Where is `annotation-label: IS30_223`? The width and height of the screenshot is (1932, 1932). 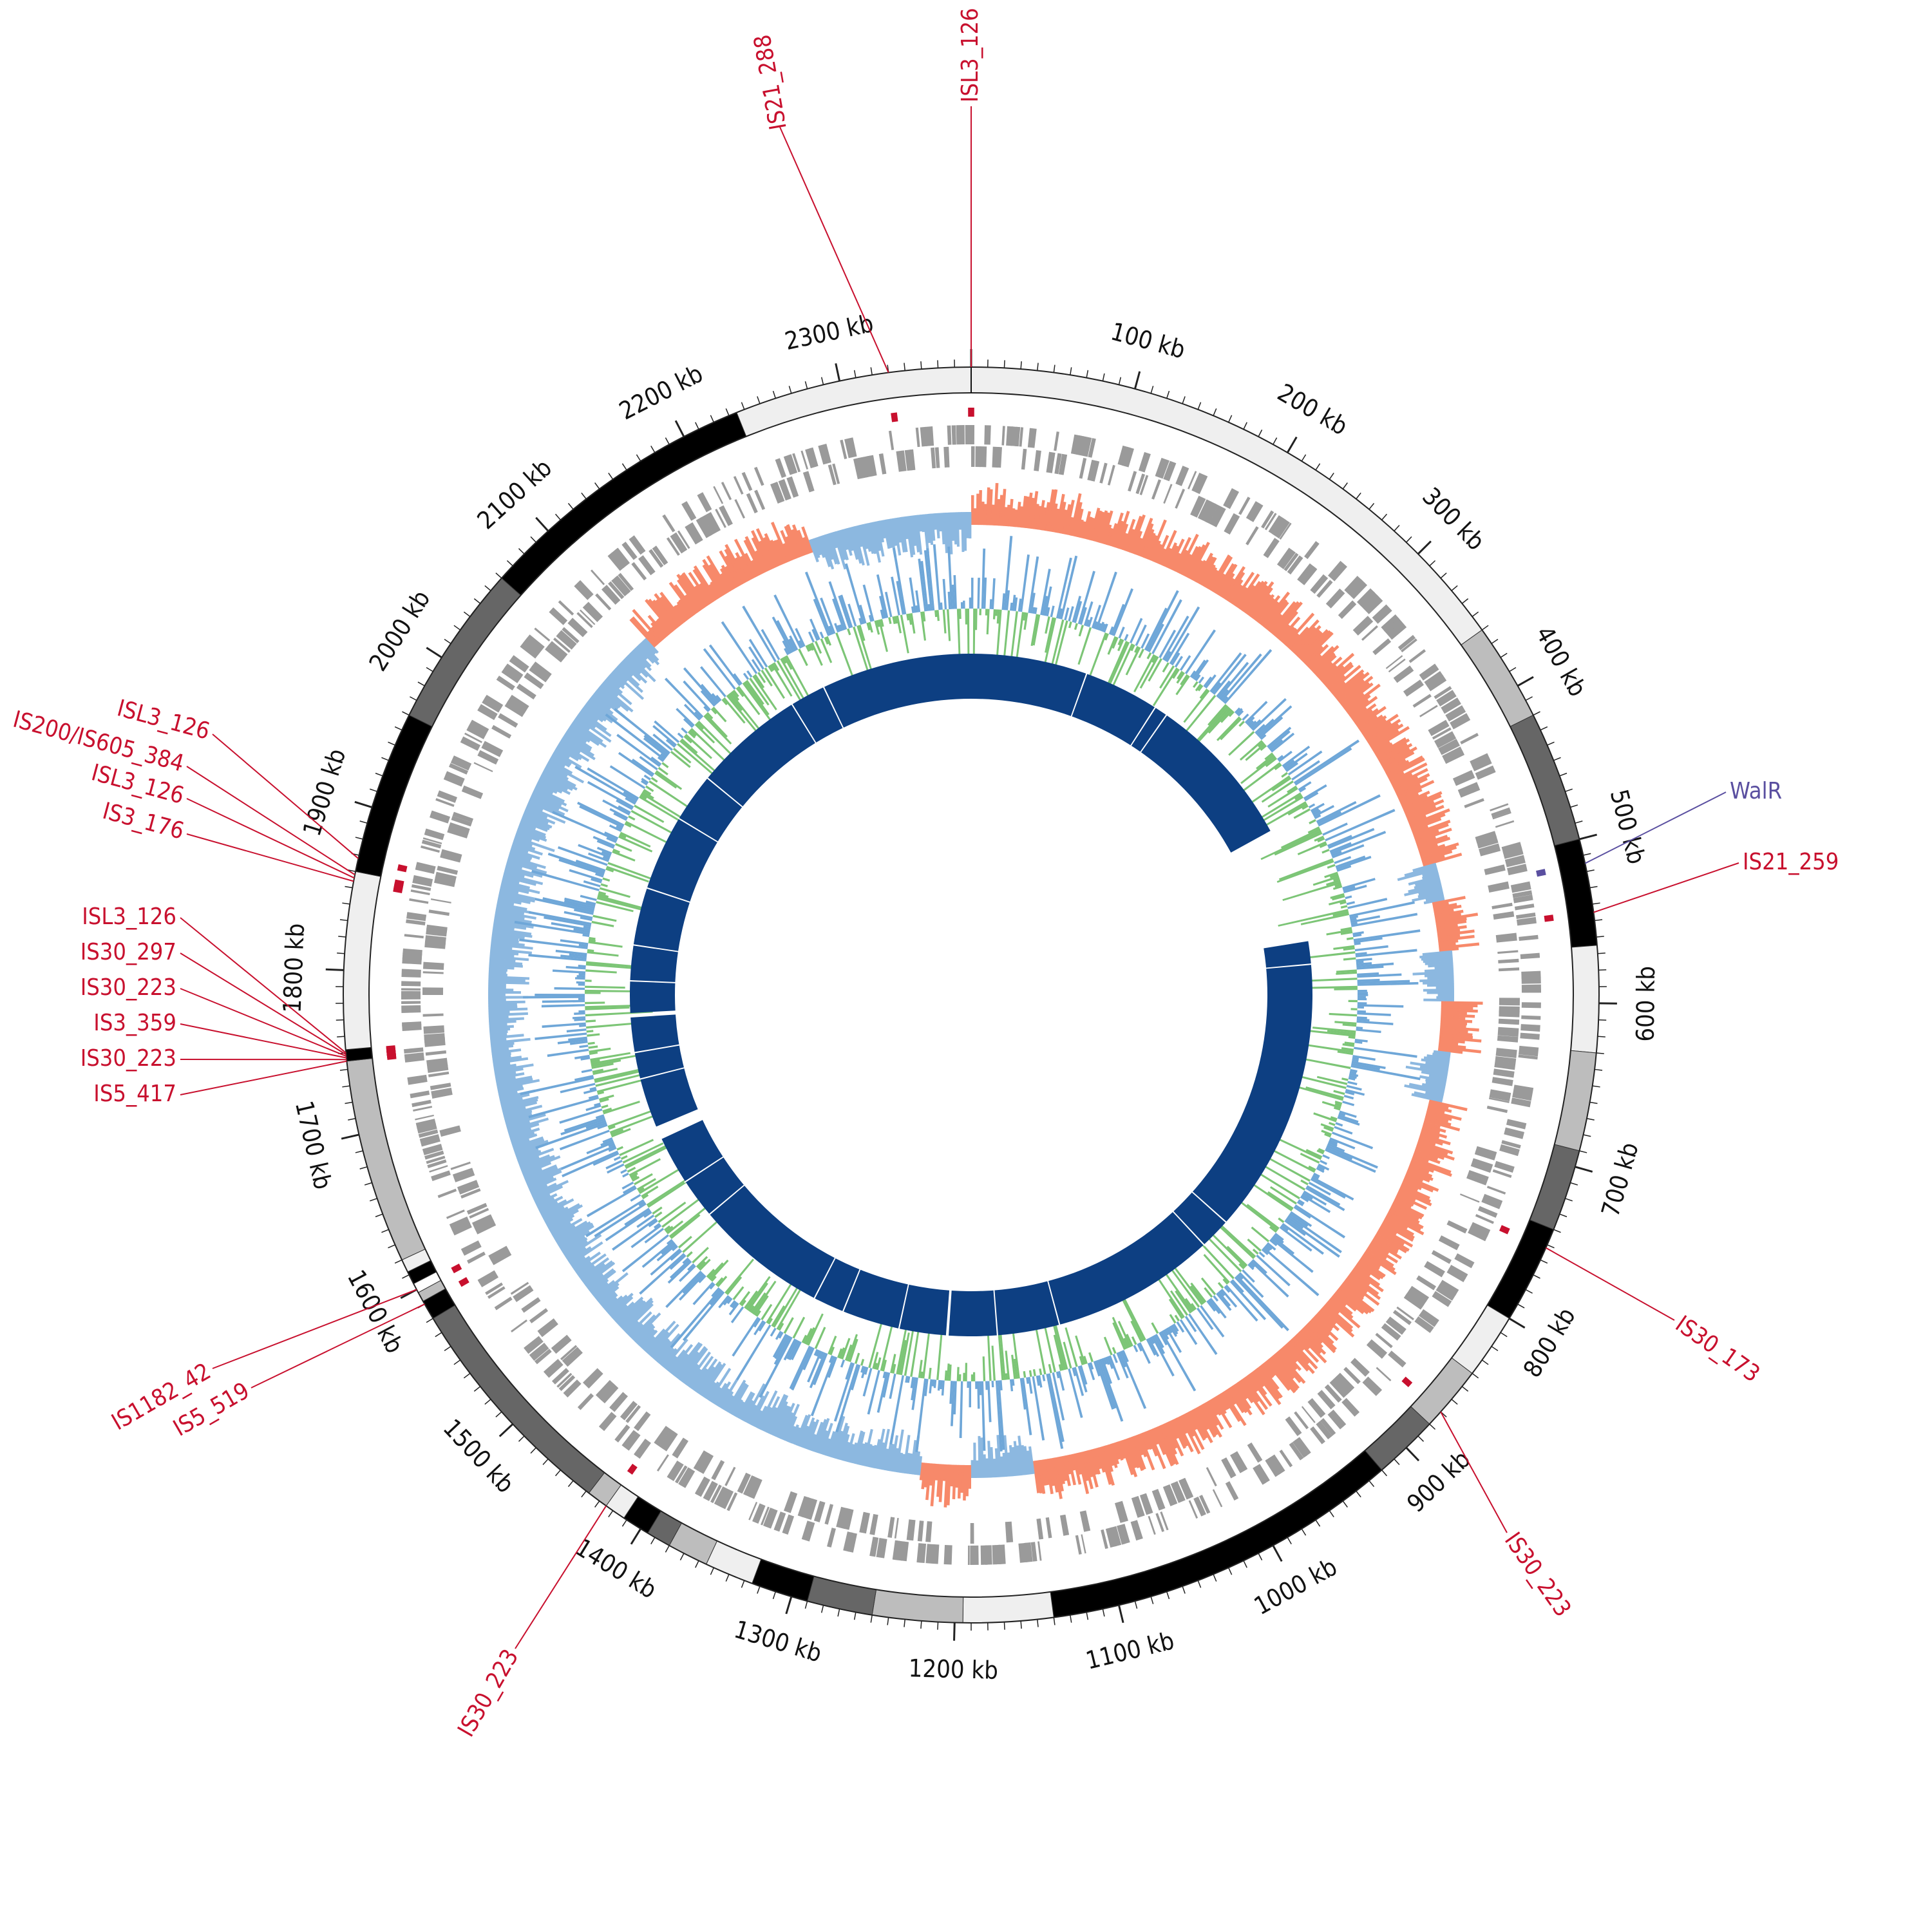 annotation-label: IS30_223 is located at coordinates (1537, 1575).